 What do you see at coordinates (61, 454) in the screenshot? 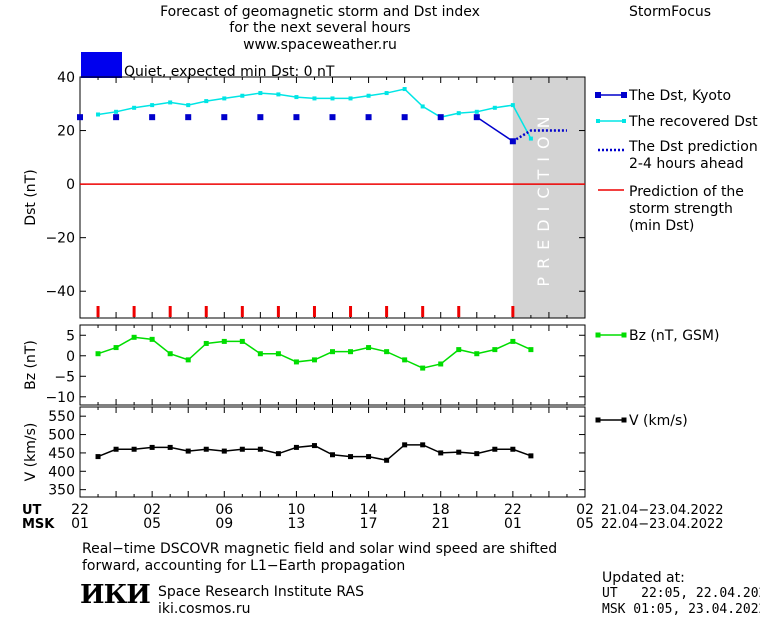
I see `v-ytick-label-2: 450` at bounding box center [61, 454].